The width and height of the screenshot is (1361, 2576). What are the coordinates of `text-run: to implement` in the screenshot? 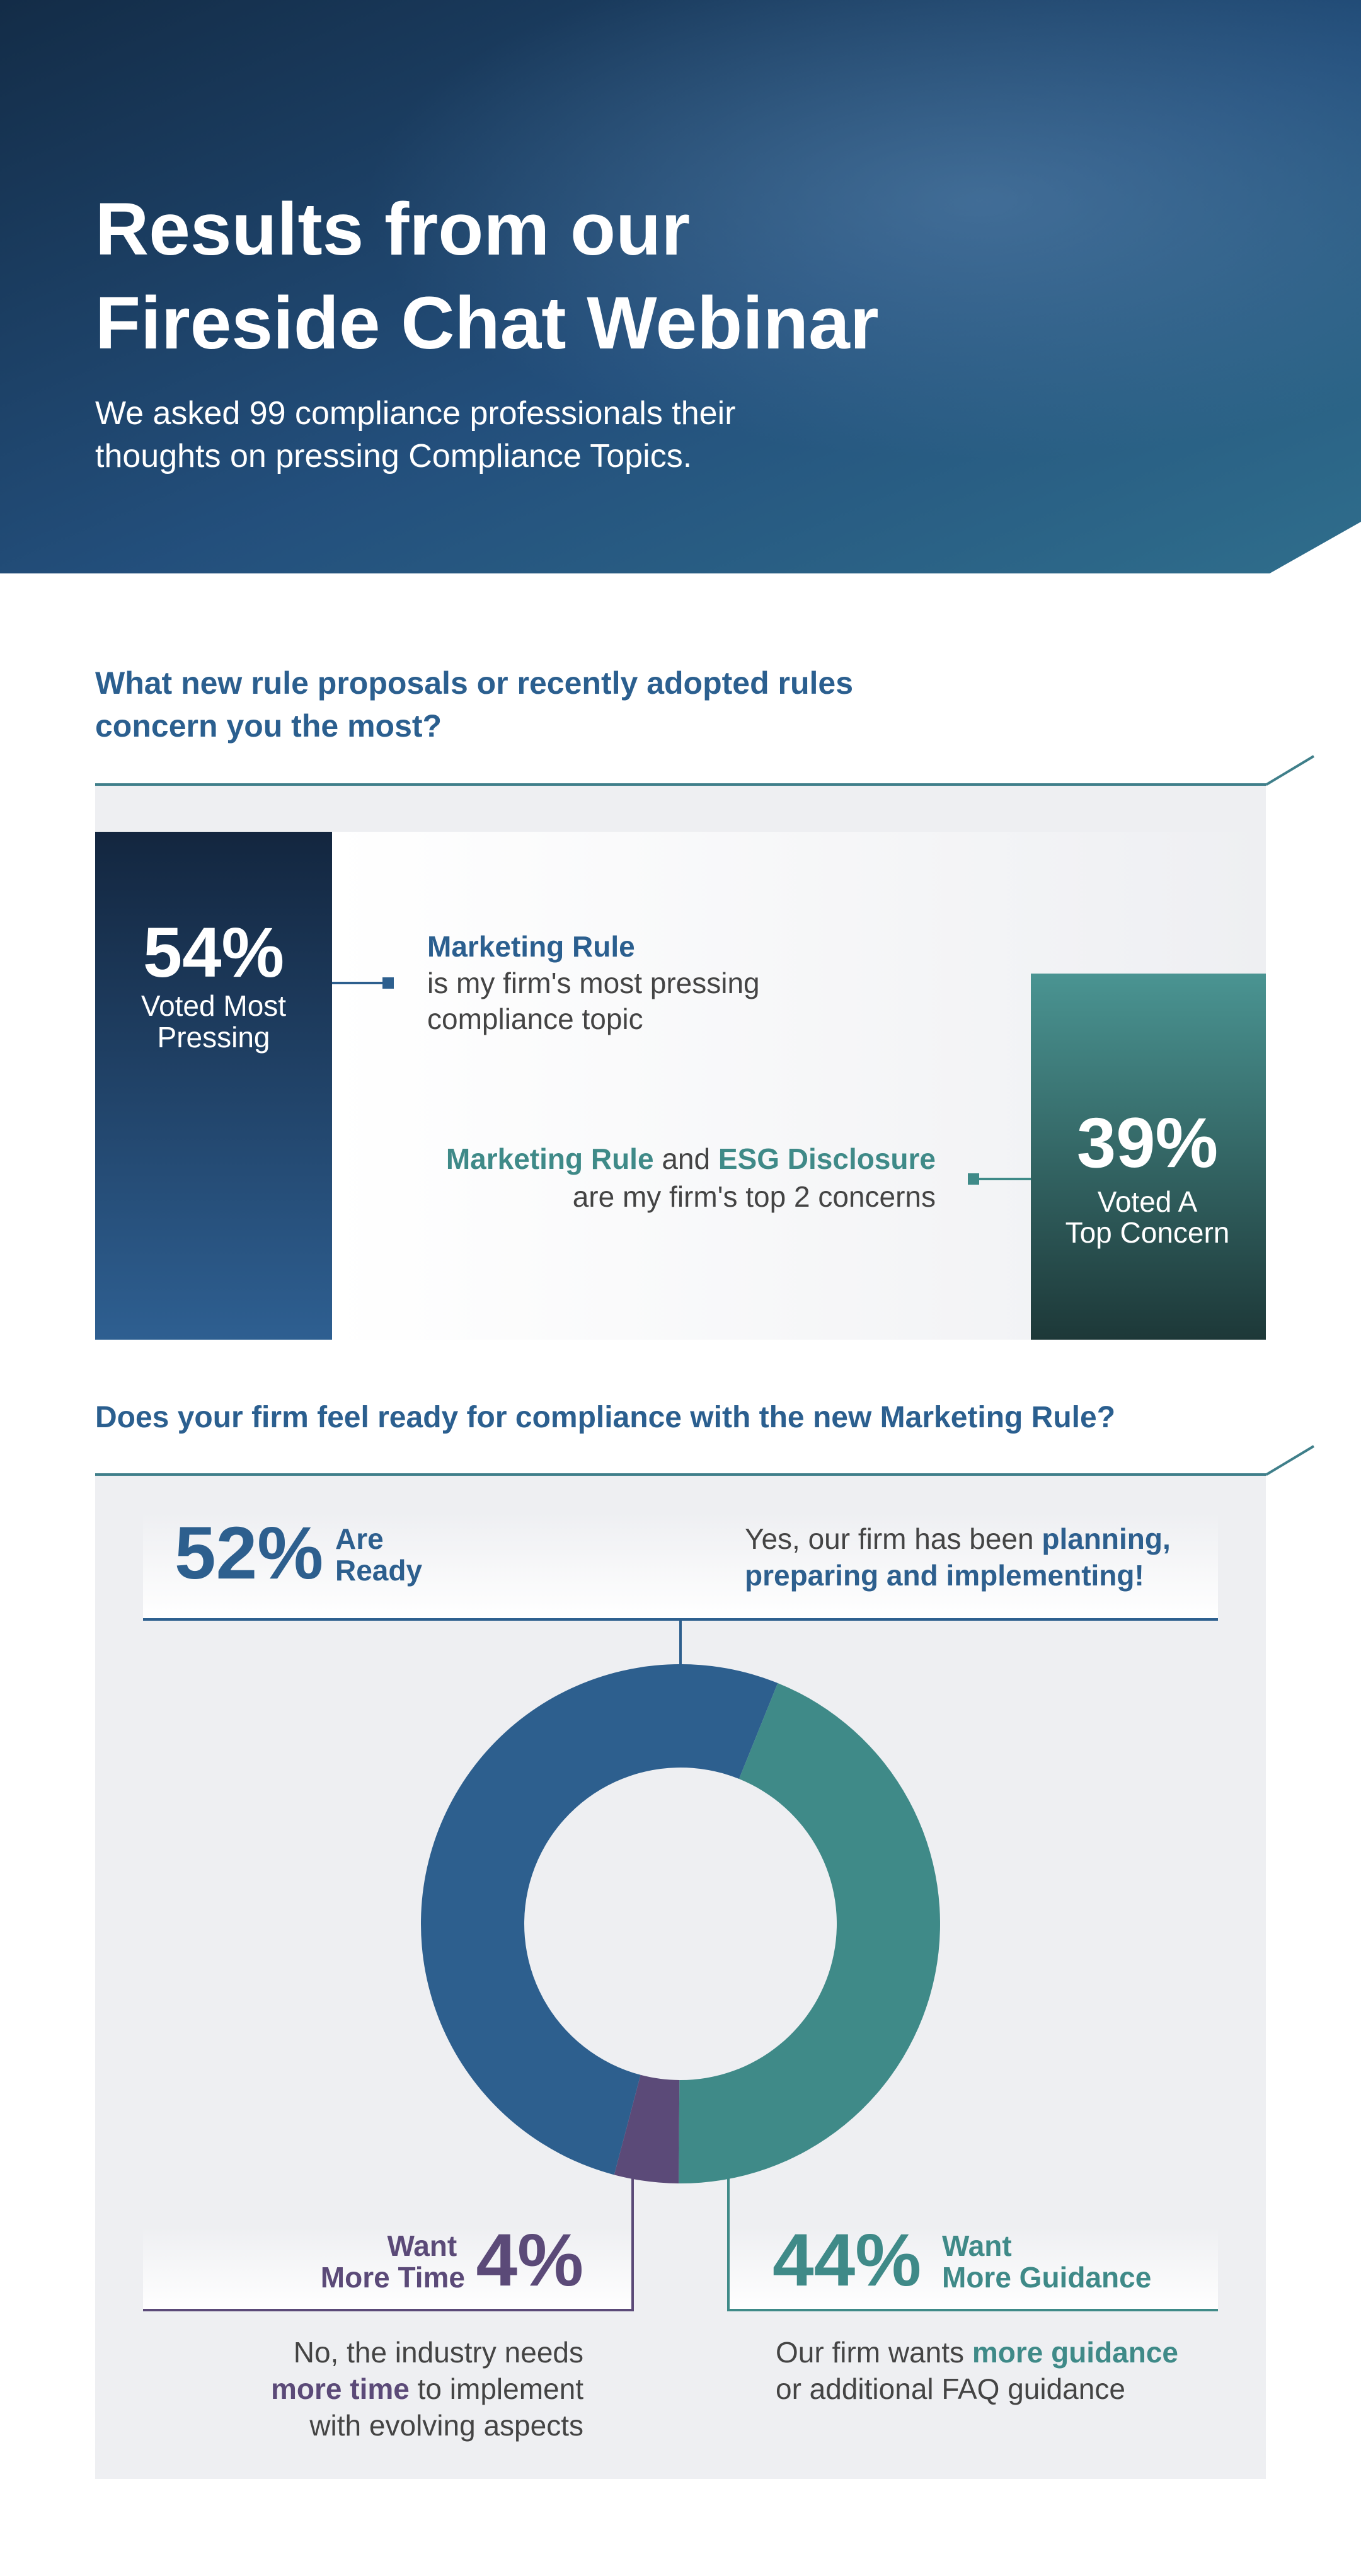 It's located at (496, 2388).